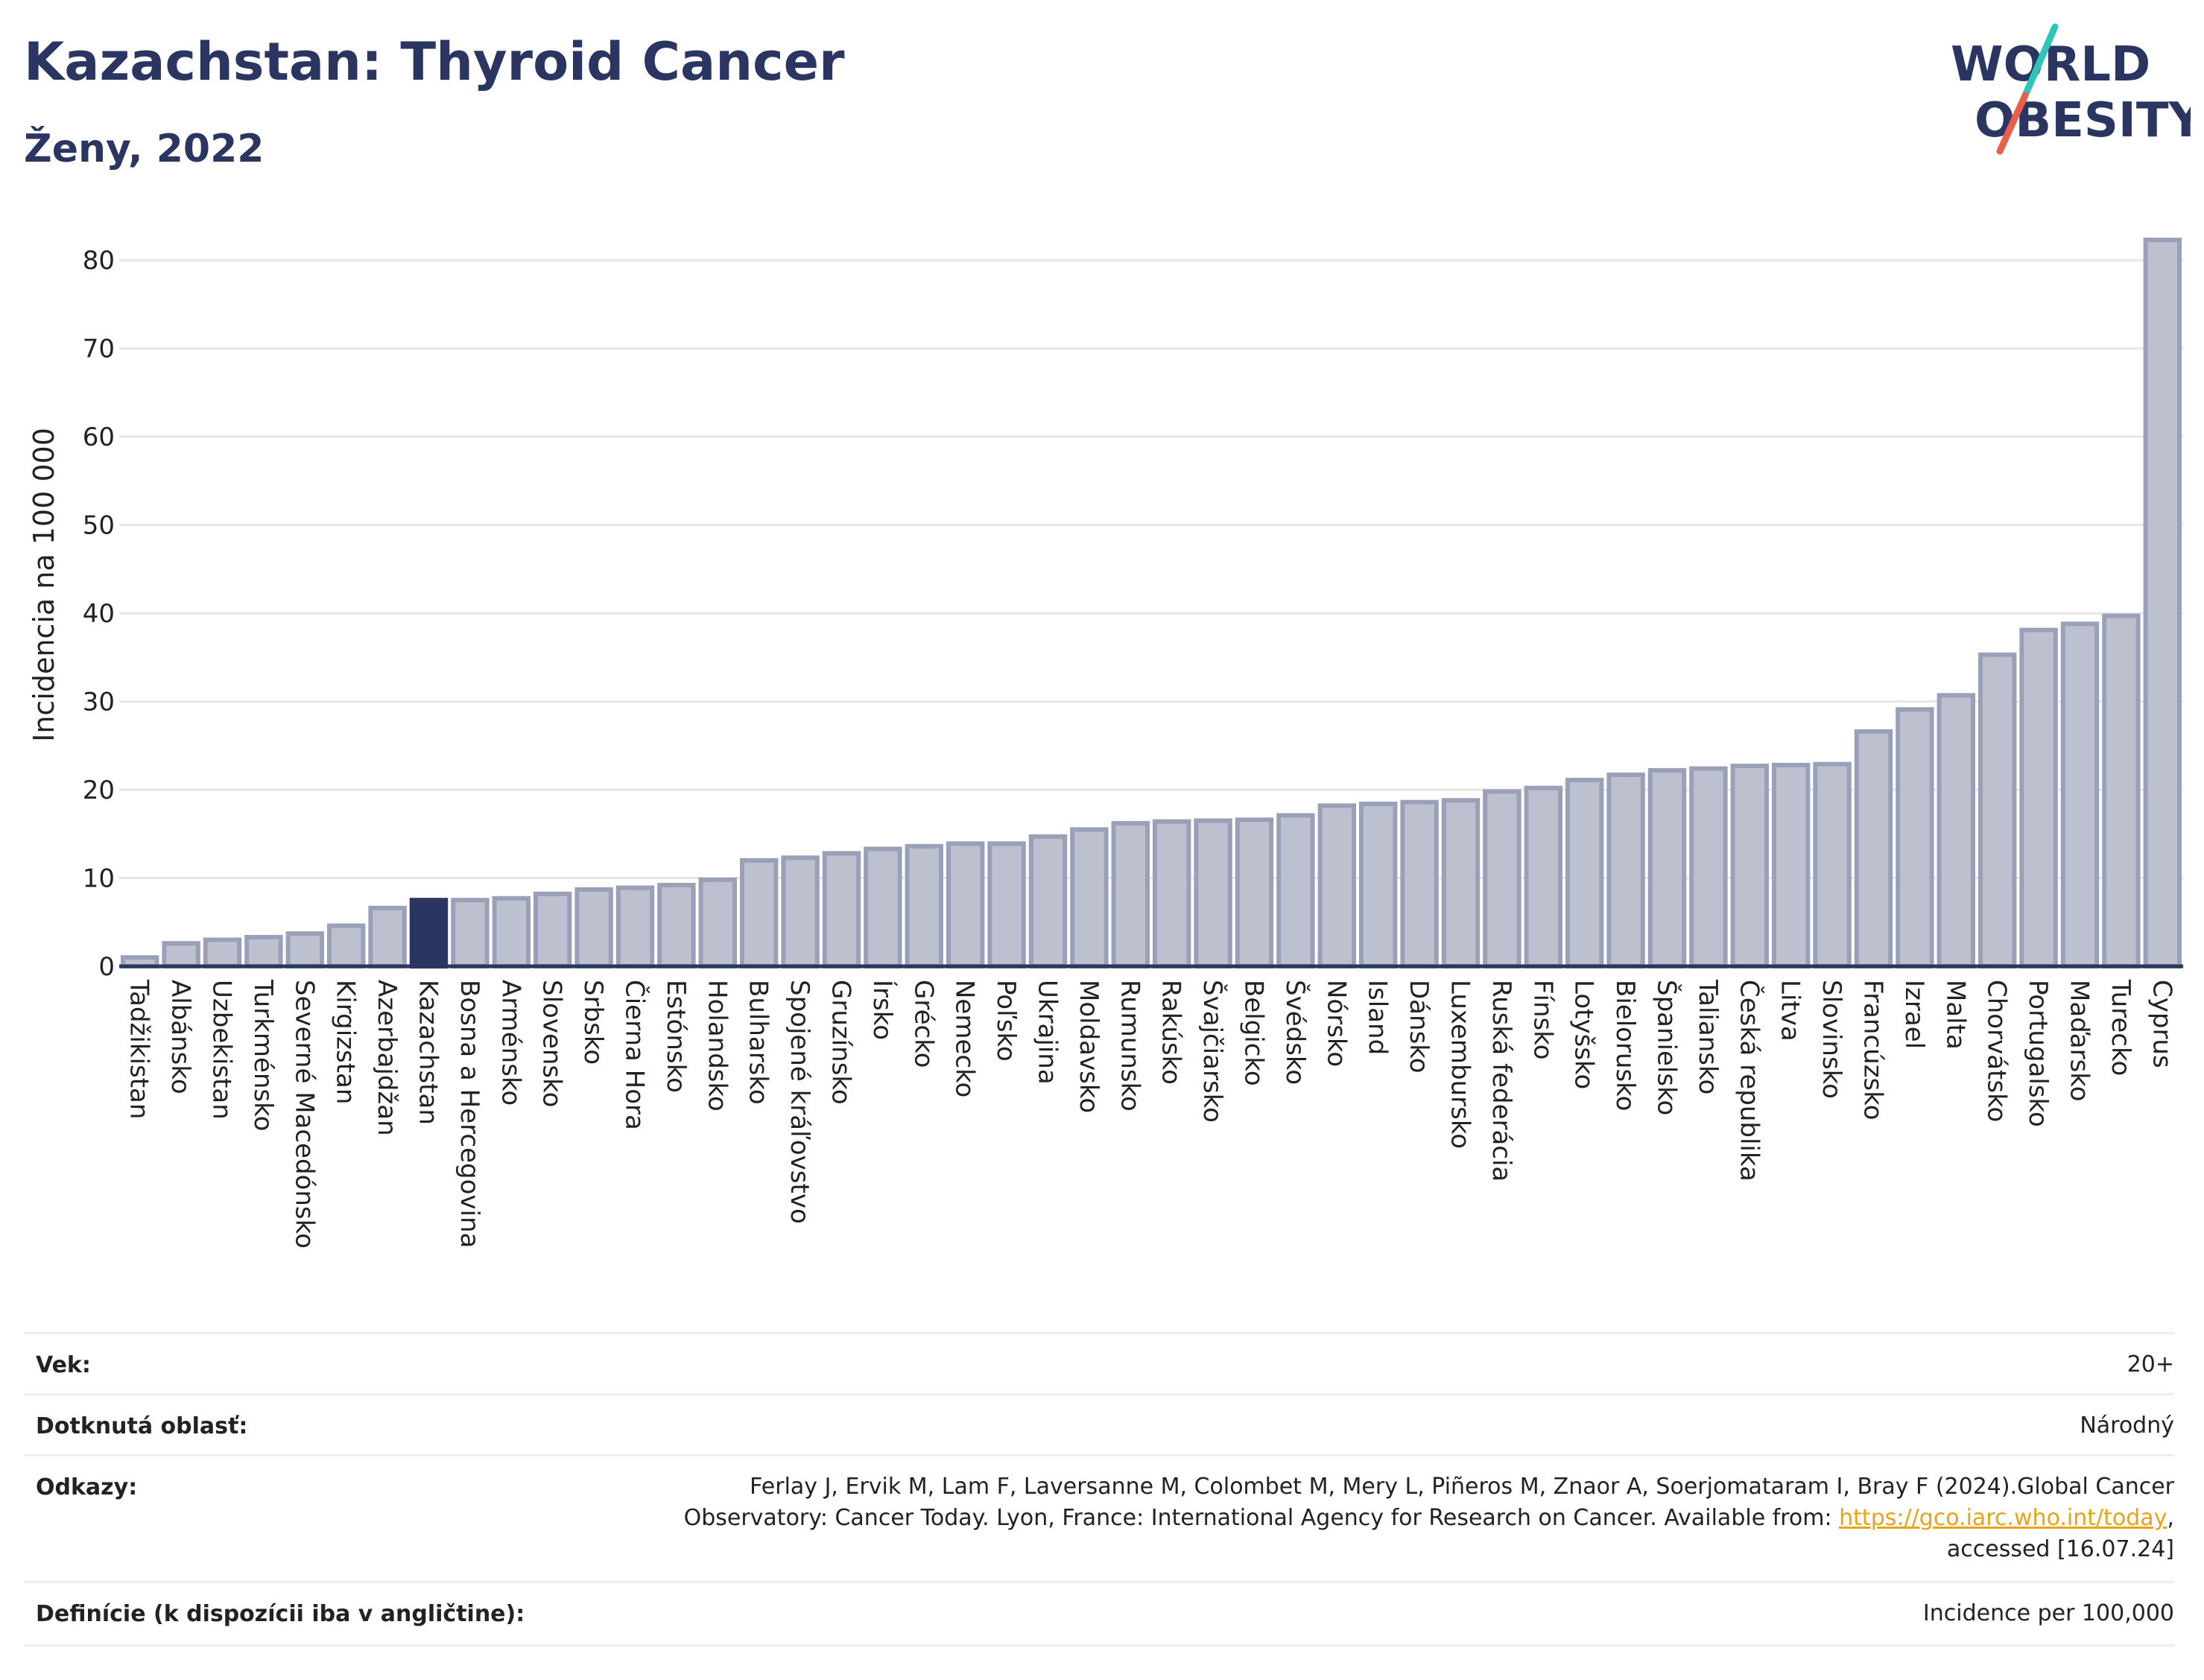 Image resolution: width=2204 pixels, height=1680 pixels. What do you see at coordinates (1419, 1027) in the screenshot?
I see `x-tick-label: Dánsko` at bounding box center [1419, 1027].